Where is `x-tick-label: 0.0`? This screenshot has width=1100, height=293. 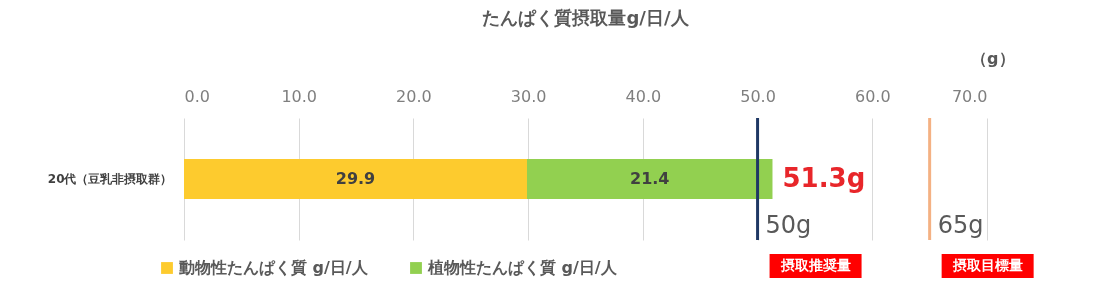 x-tick-label: 0.0 is located at coordinates (197, 96).